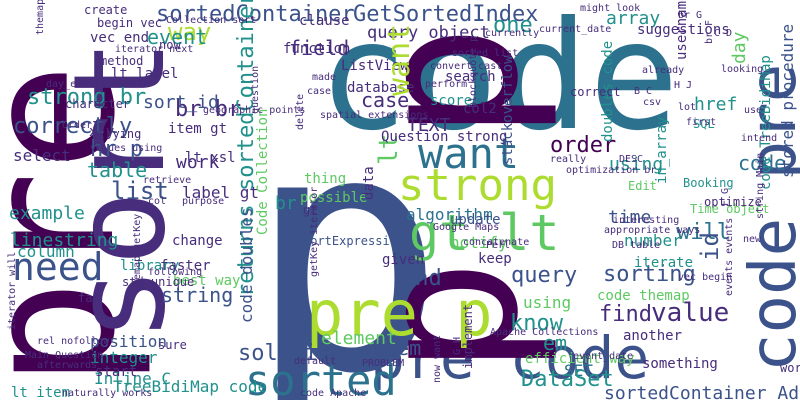  What do you see at coordinates (631, 159) in the screenshot?
I see `word-desc: DESC` at bounding box center [631, 159].